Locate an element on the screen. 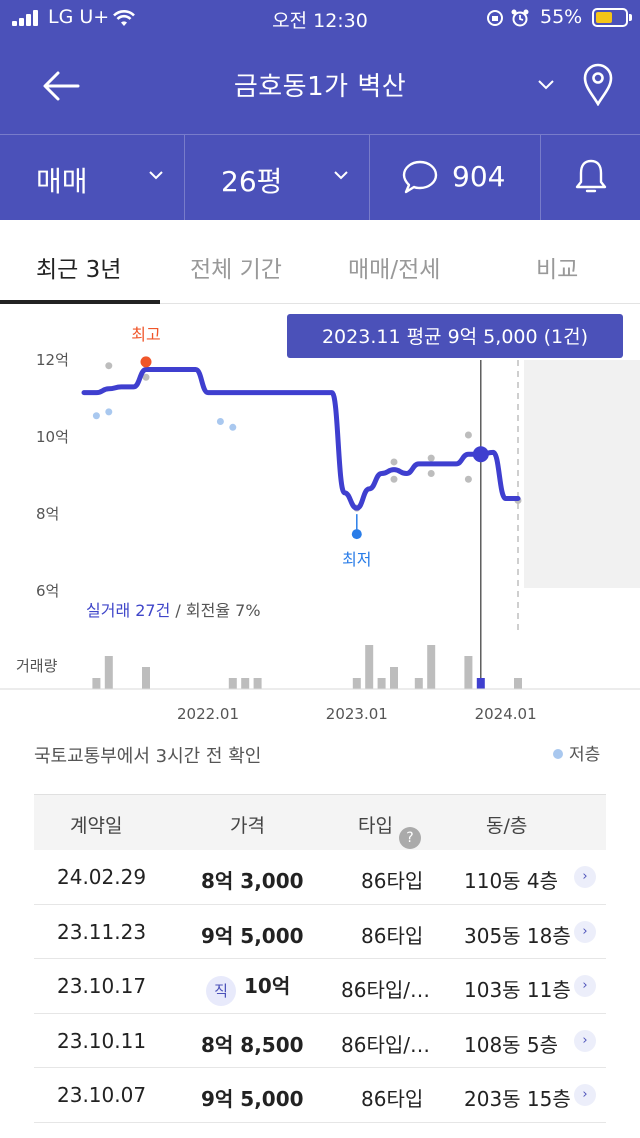 The image size is (640, 1138). x-tick-label: 2023.01 is located at coordinates (357, 714).